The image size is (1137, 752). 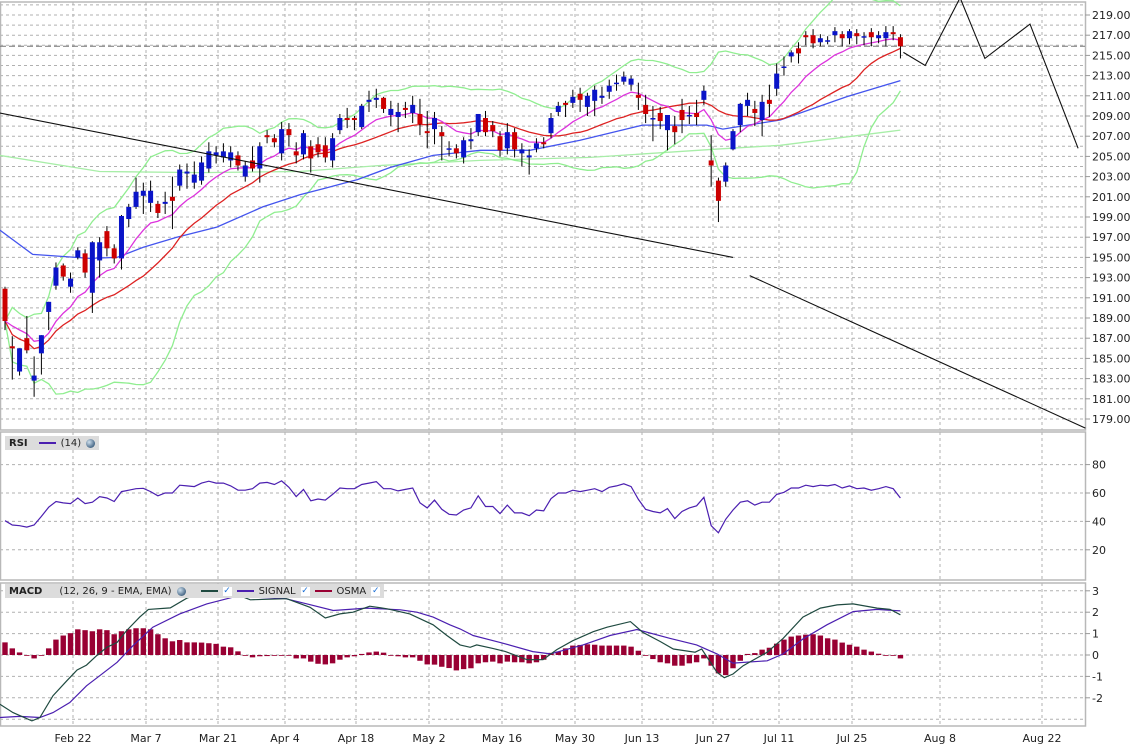 What do you see at coordinates (305, 590) in the screenshot?
I see `signal-toggle-checkbox-icon: ✓` at bounding box center [305, 590].